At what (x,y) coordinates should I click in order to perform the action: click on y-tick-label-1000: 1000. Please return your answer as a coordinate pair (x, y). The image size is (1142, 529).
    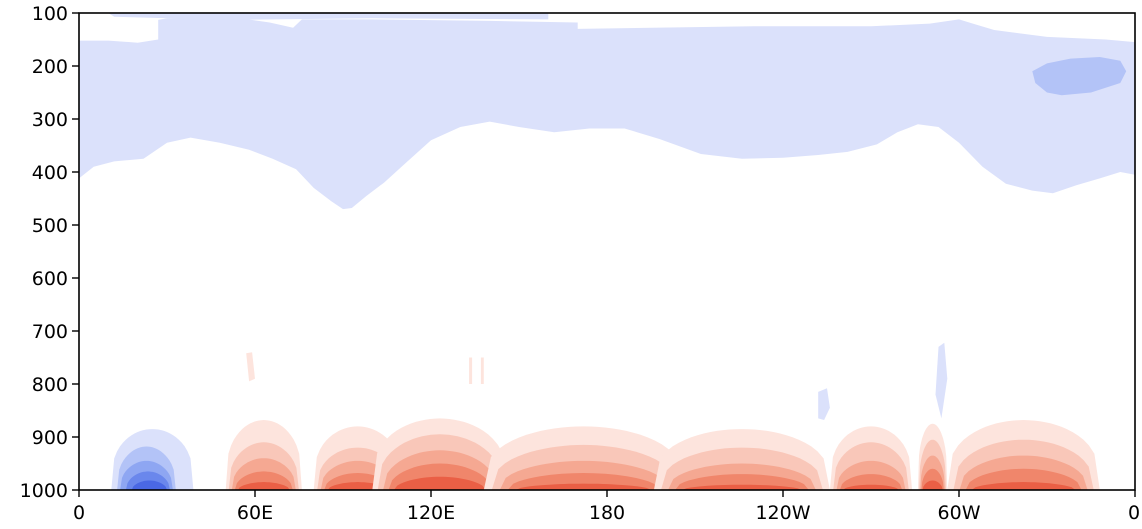
    Looking at the image, I should click on (44, 491).